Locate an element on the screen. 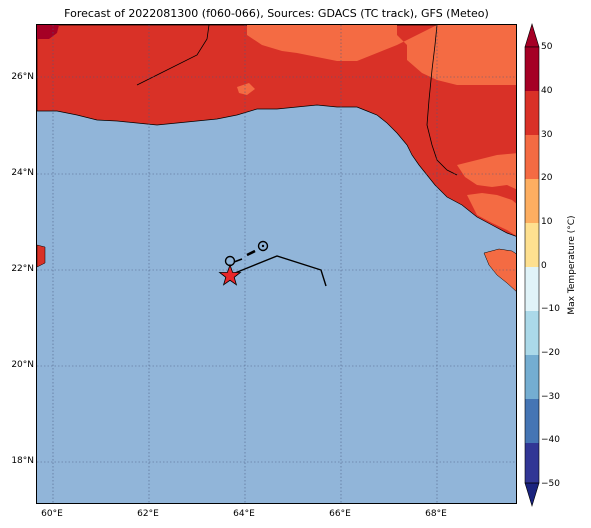  colorbar-extend-bottom is located at coordinates (532, 495).